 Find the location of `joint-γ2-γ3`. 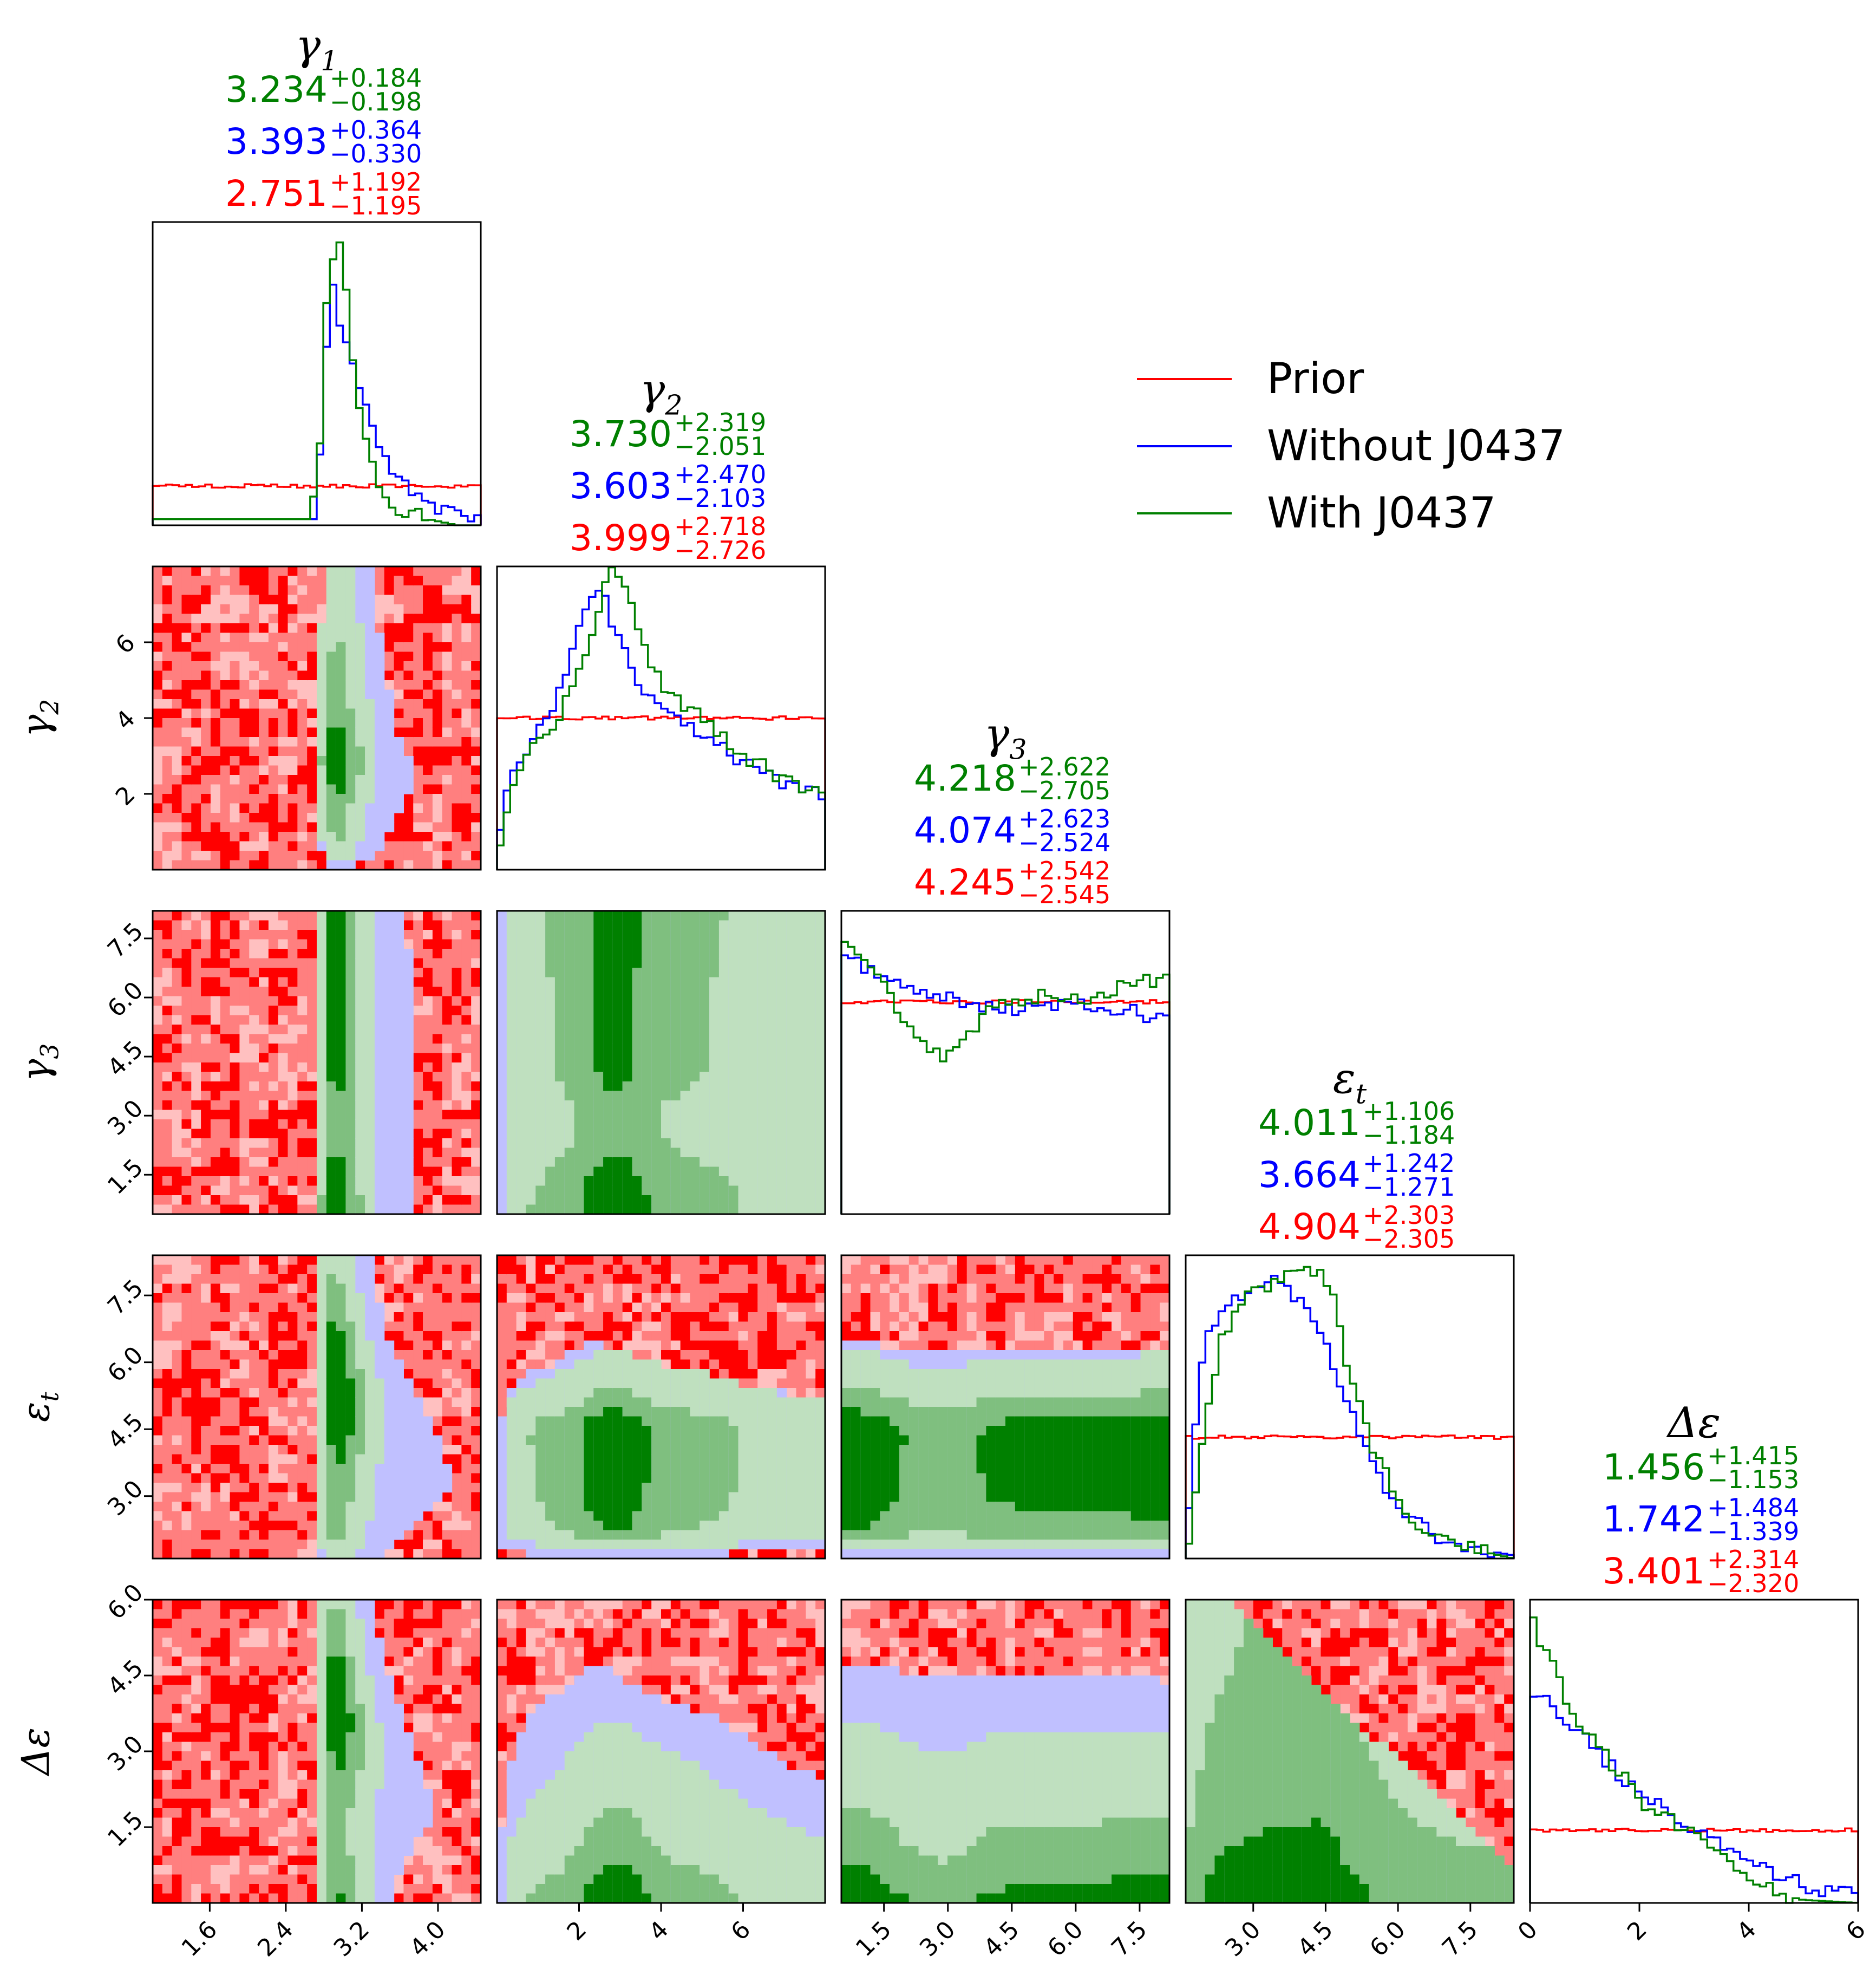

joint-γ2-γ3 is located at coordinates (661, 1063).